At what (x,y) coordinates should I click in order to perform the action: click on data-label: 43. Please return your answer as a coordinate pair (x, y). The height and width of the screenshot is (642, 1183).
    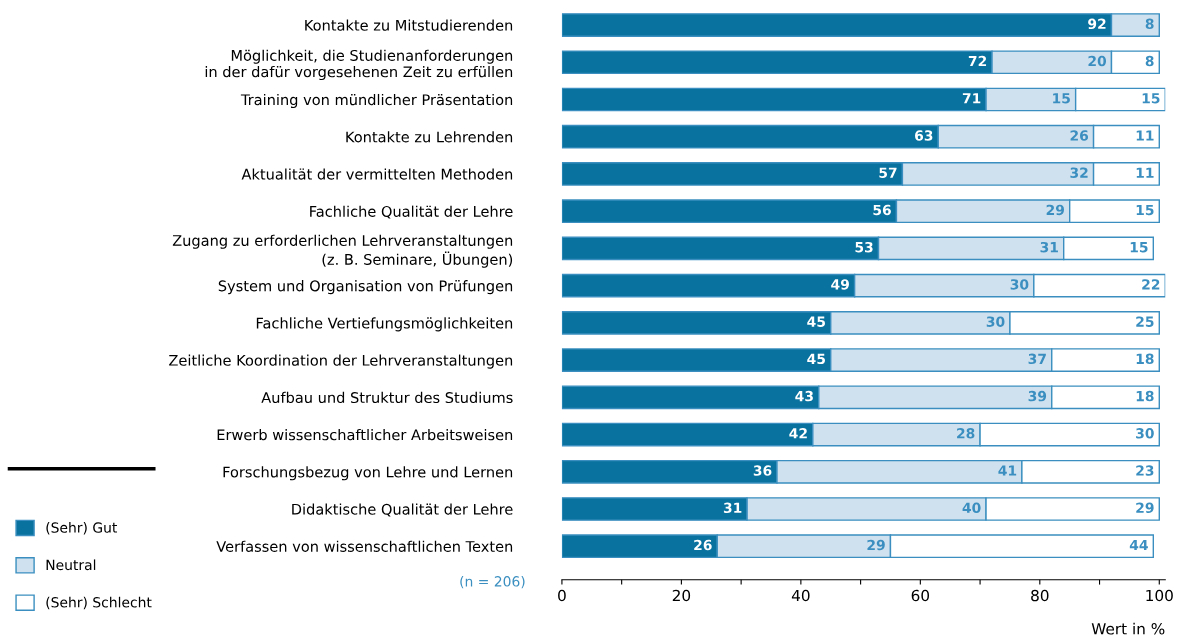
    Looking at the image, I should click on (804, 396).